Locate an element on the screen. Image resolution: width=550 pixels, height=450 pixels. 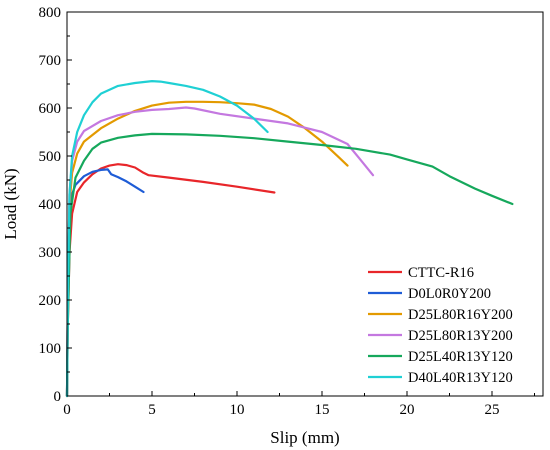
x-tick-label: 0 is located at coordinates (67, 410).